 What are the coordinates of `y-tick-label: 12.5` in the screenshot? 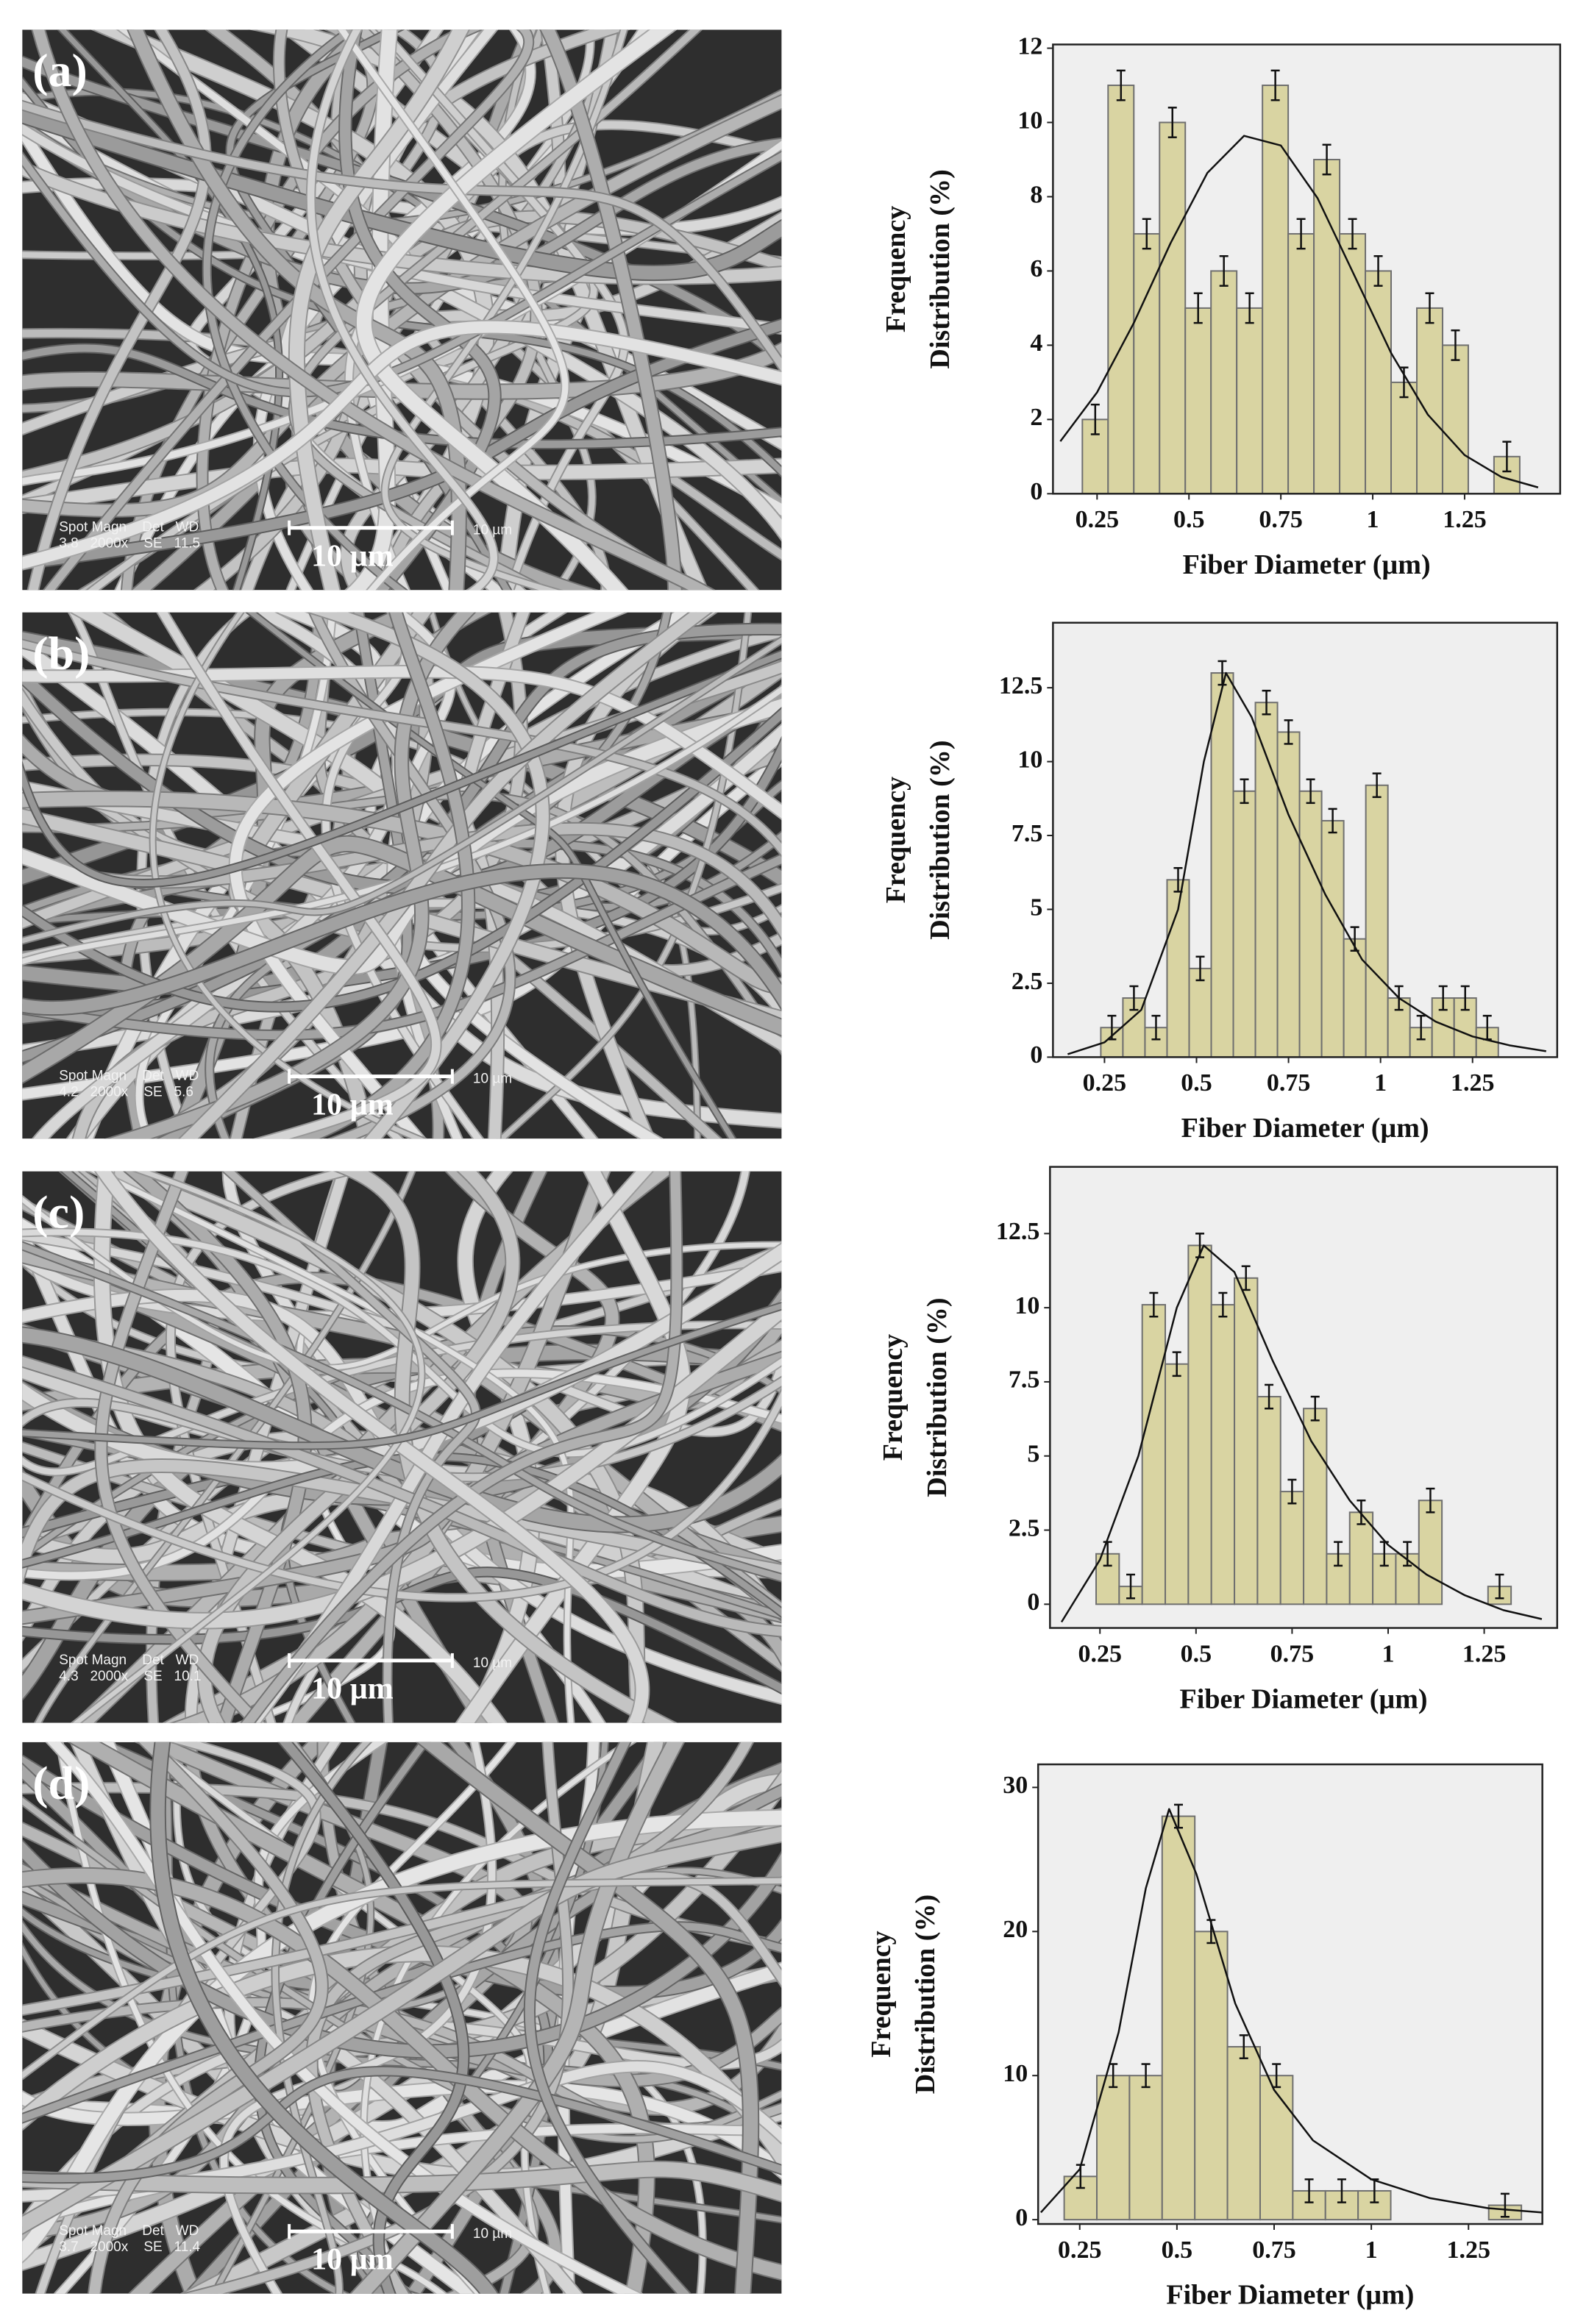 It's located at (1021, 685).